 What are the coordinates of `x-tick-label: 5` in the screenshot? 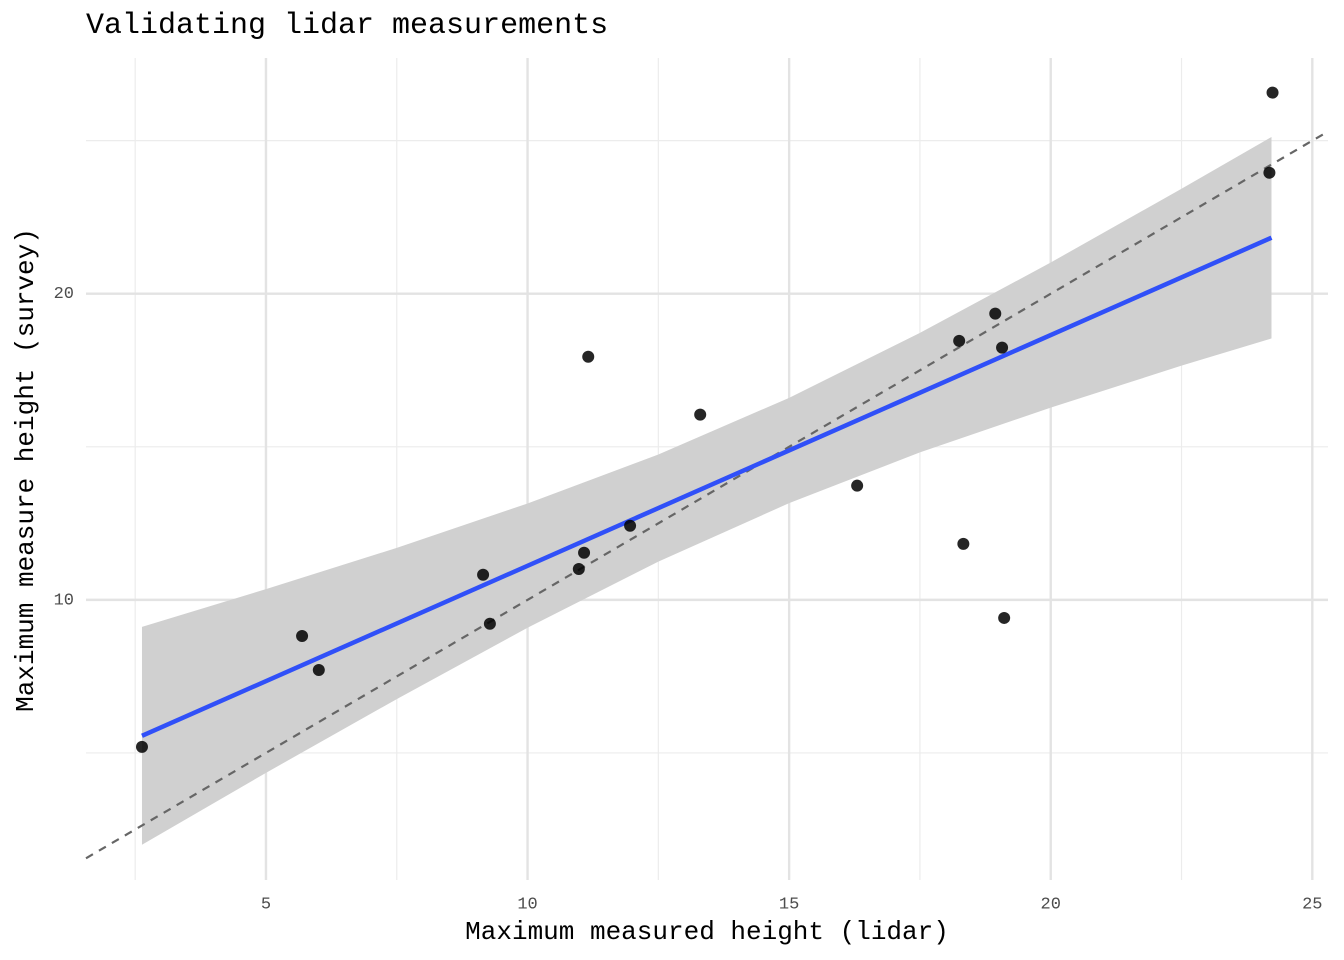 It's located at (266, 904).